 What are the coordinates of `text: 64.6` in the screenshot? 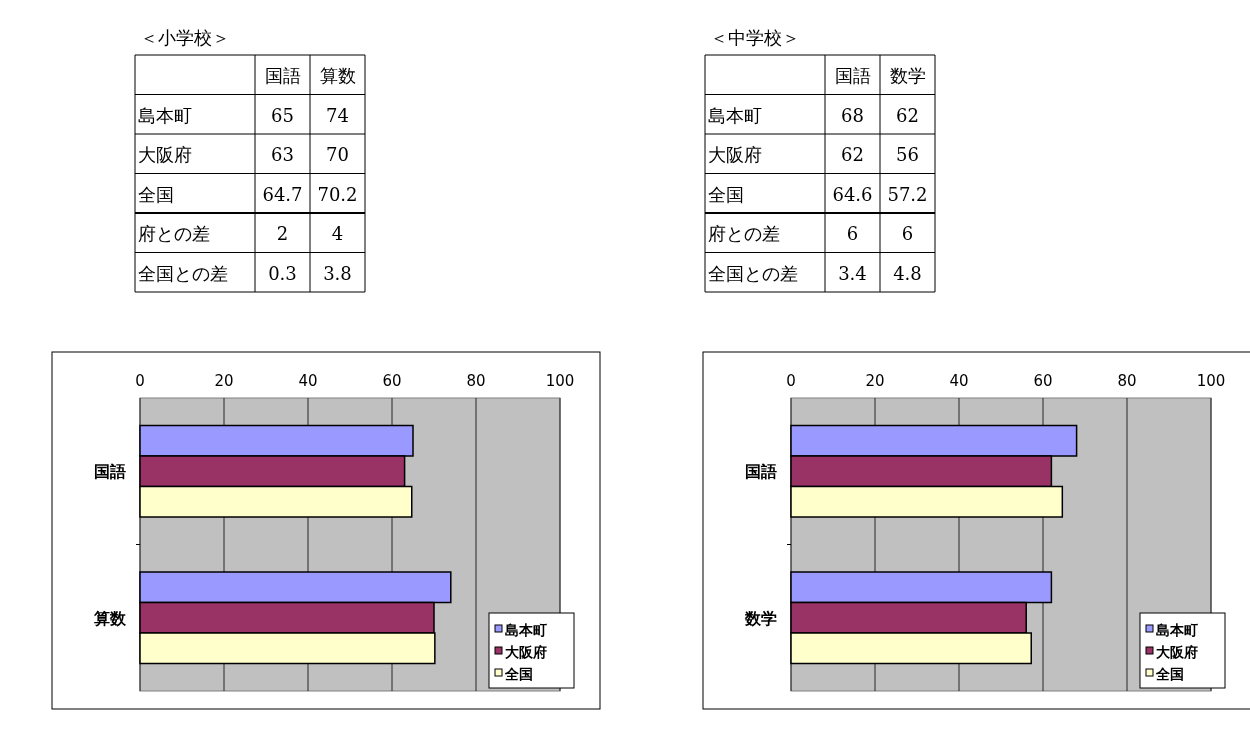 It's located at (852, 194).